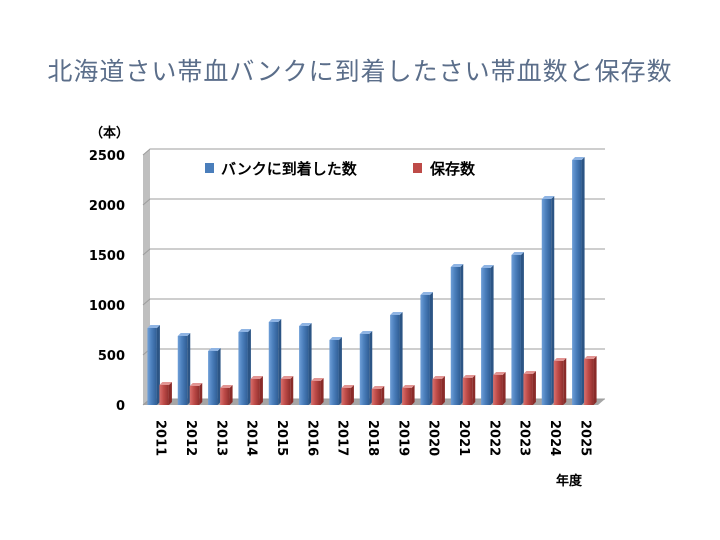  Describe the element at coordinates (372, 438) in the screenshot. I see `x-tick-label: 2018` at that location.